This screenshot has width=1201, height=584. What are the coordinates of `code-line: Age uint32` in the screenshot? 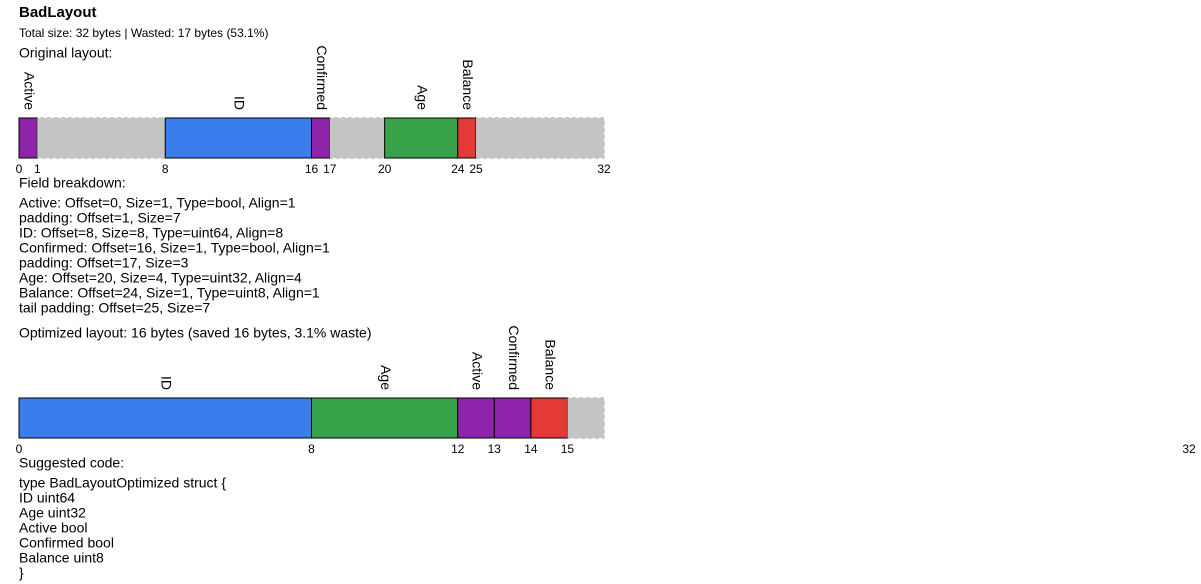 It's located at (52, 513).